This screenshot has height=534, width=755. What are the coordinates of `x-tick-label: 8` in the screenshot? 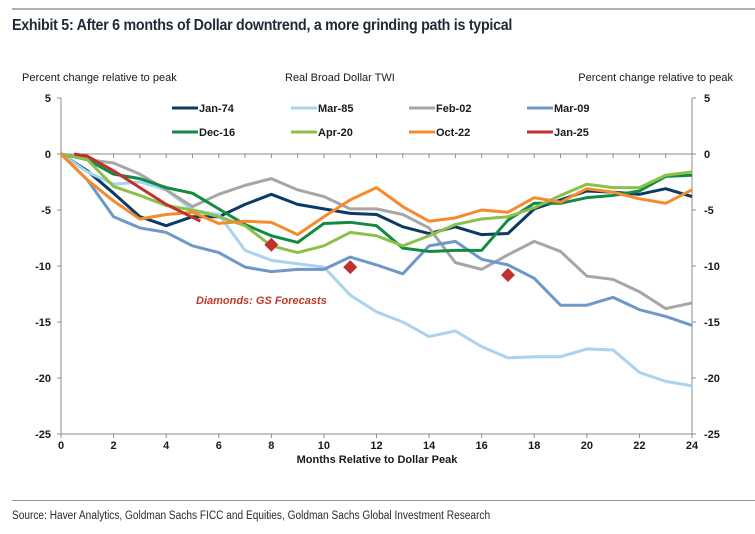 It's located at (271, 446).